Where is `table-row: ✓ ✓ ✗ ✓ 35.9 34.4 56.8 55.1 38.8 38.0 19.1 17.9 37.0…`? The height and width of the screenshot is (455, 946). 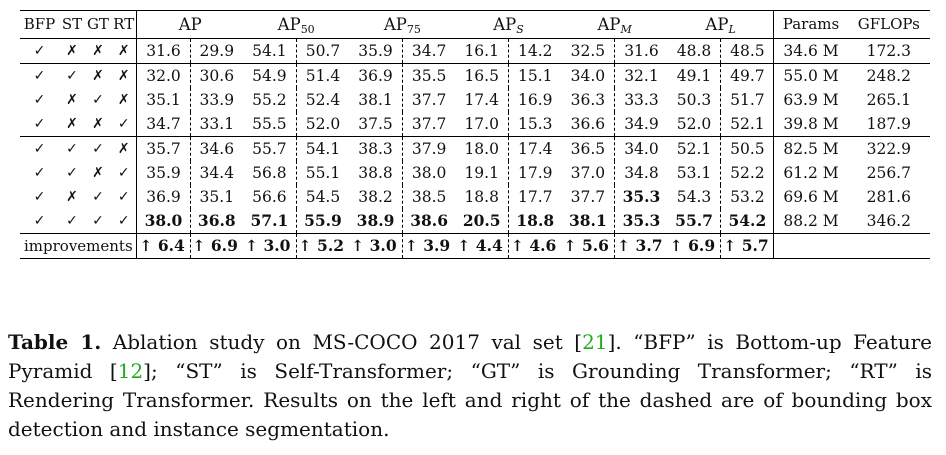
table-row: ✓ ✓ ✗ ✓ 35.9 34.4 56.8 55.1 38.8 38.0 19.1 17.9 37.0… is located at coordinates (475, 173).